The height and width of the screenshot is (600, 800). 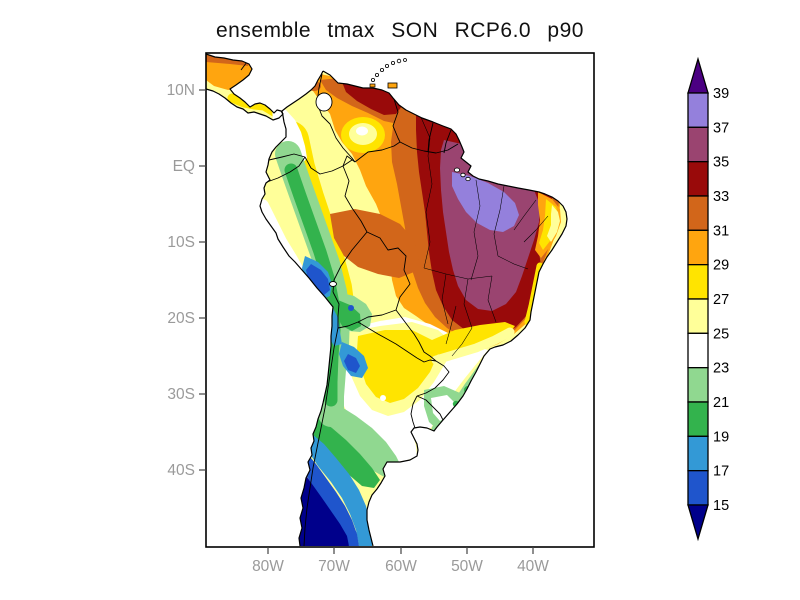 I want to click on state-borders, so click(x=484, y=235).